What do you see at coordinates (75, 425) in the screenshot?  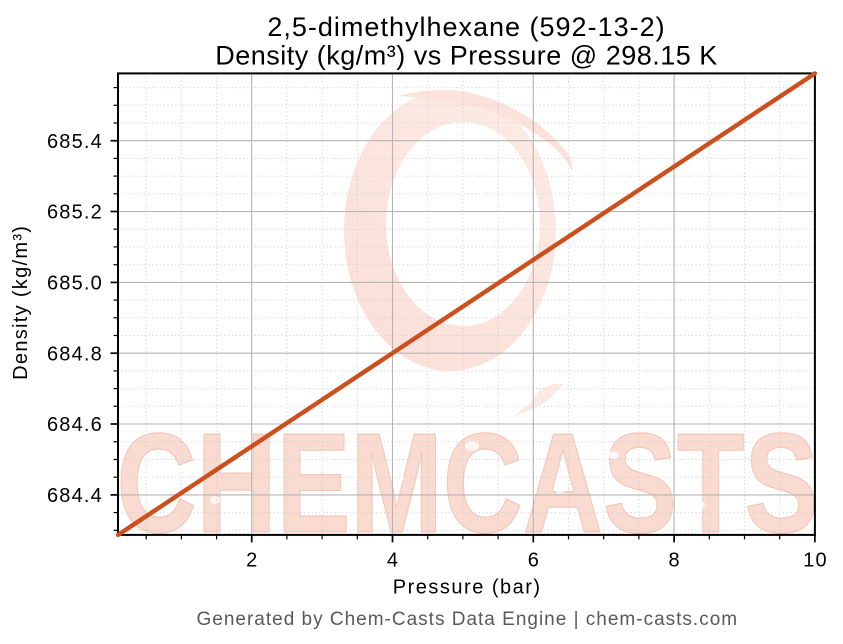 I see `svg-text: 684.6` at bounding box center [75, 425].